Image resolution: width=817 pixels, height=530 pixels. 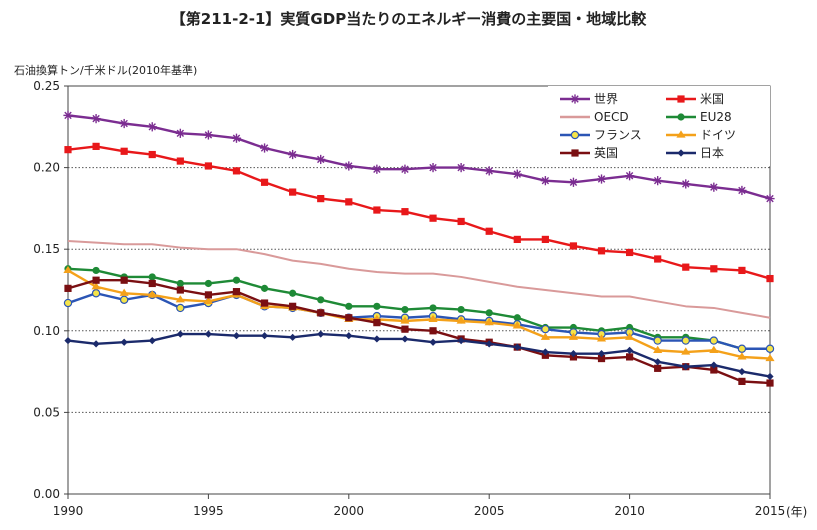 I want to click on y-tick-label: 0.20, so click(x=46, y=168).